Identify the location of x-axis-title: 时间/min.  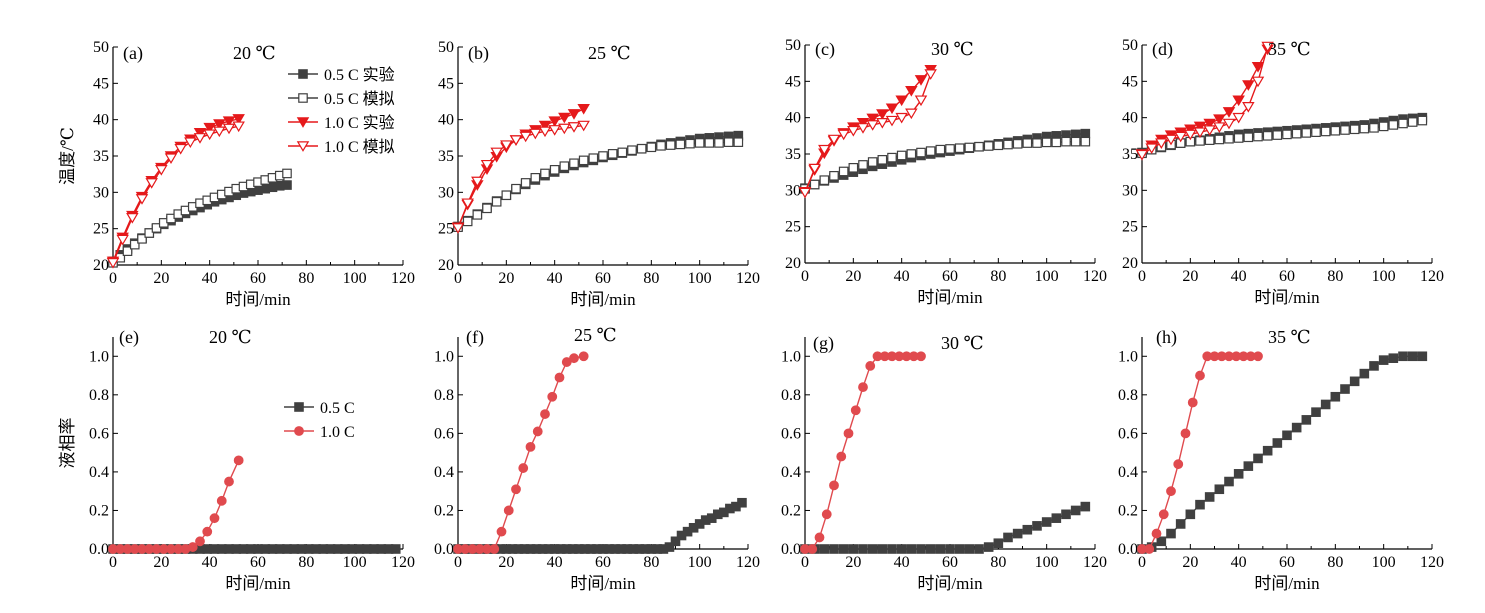
(603, 299).